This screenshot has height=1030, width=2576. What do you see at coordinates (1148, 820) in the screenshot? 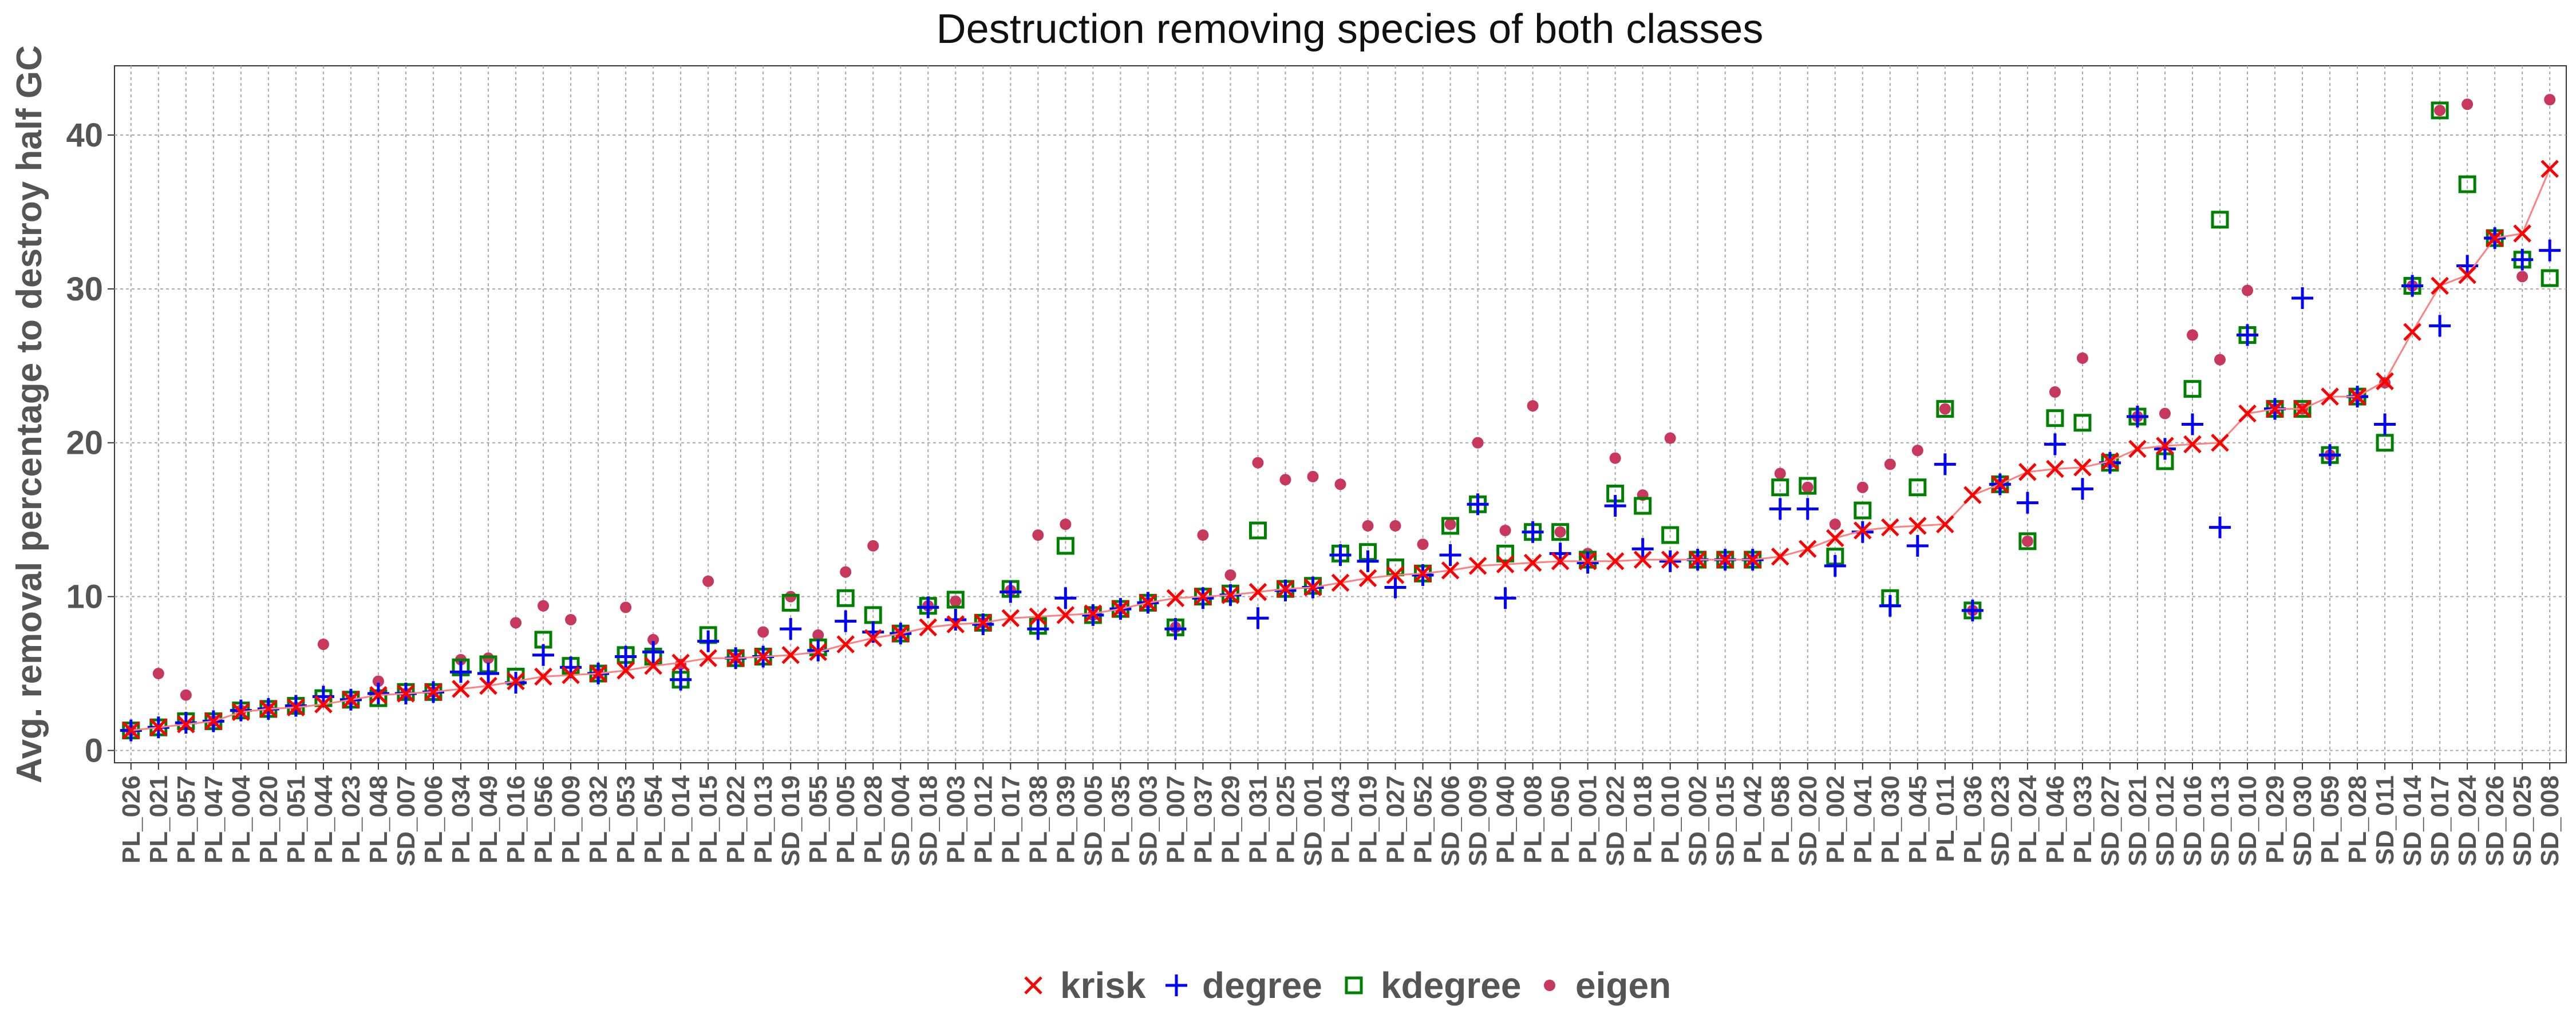
I see `x-tick-label: SD_003` at bounding box center [1148, 820].